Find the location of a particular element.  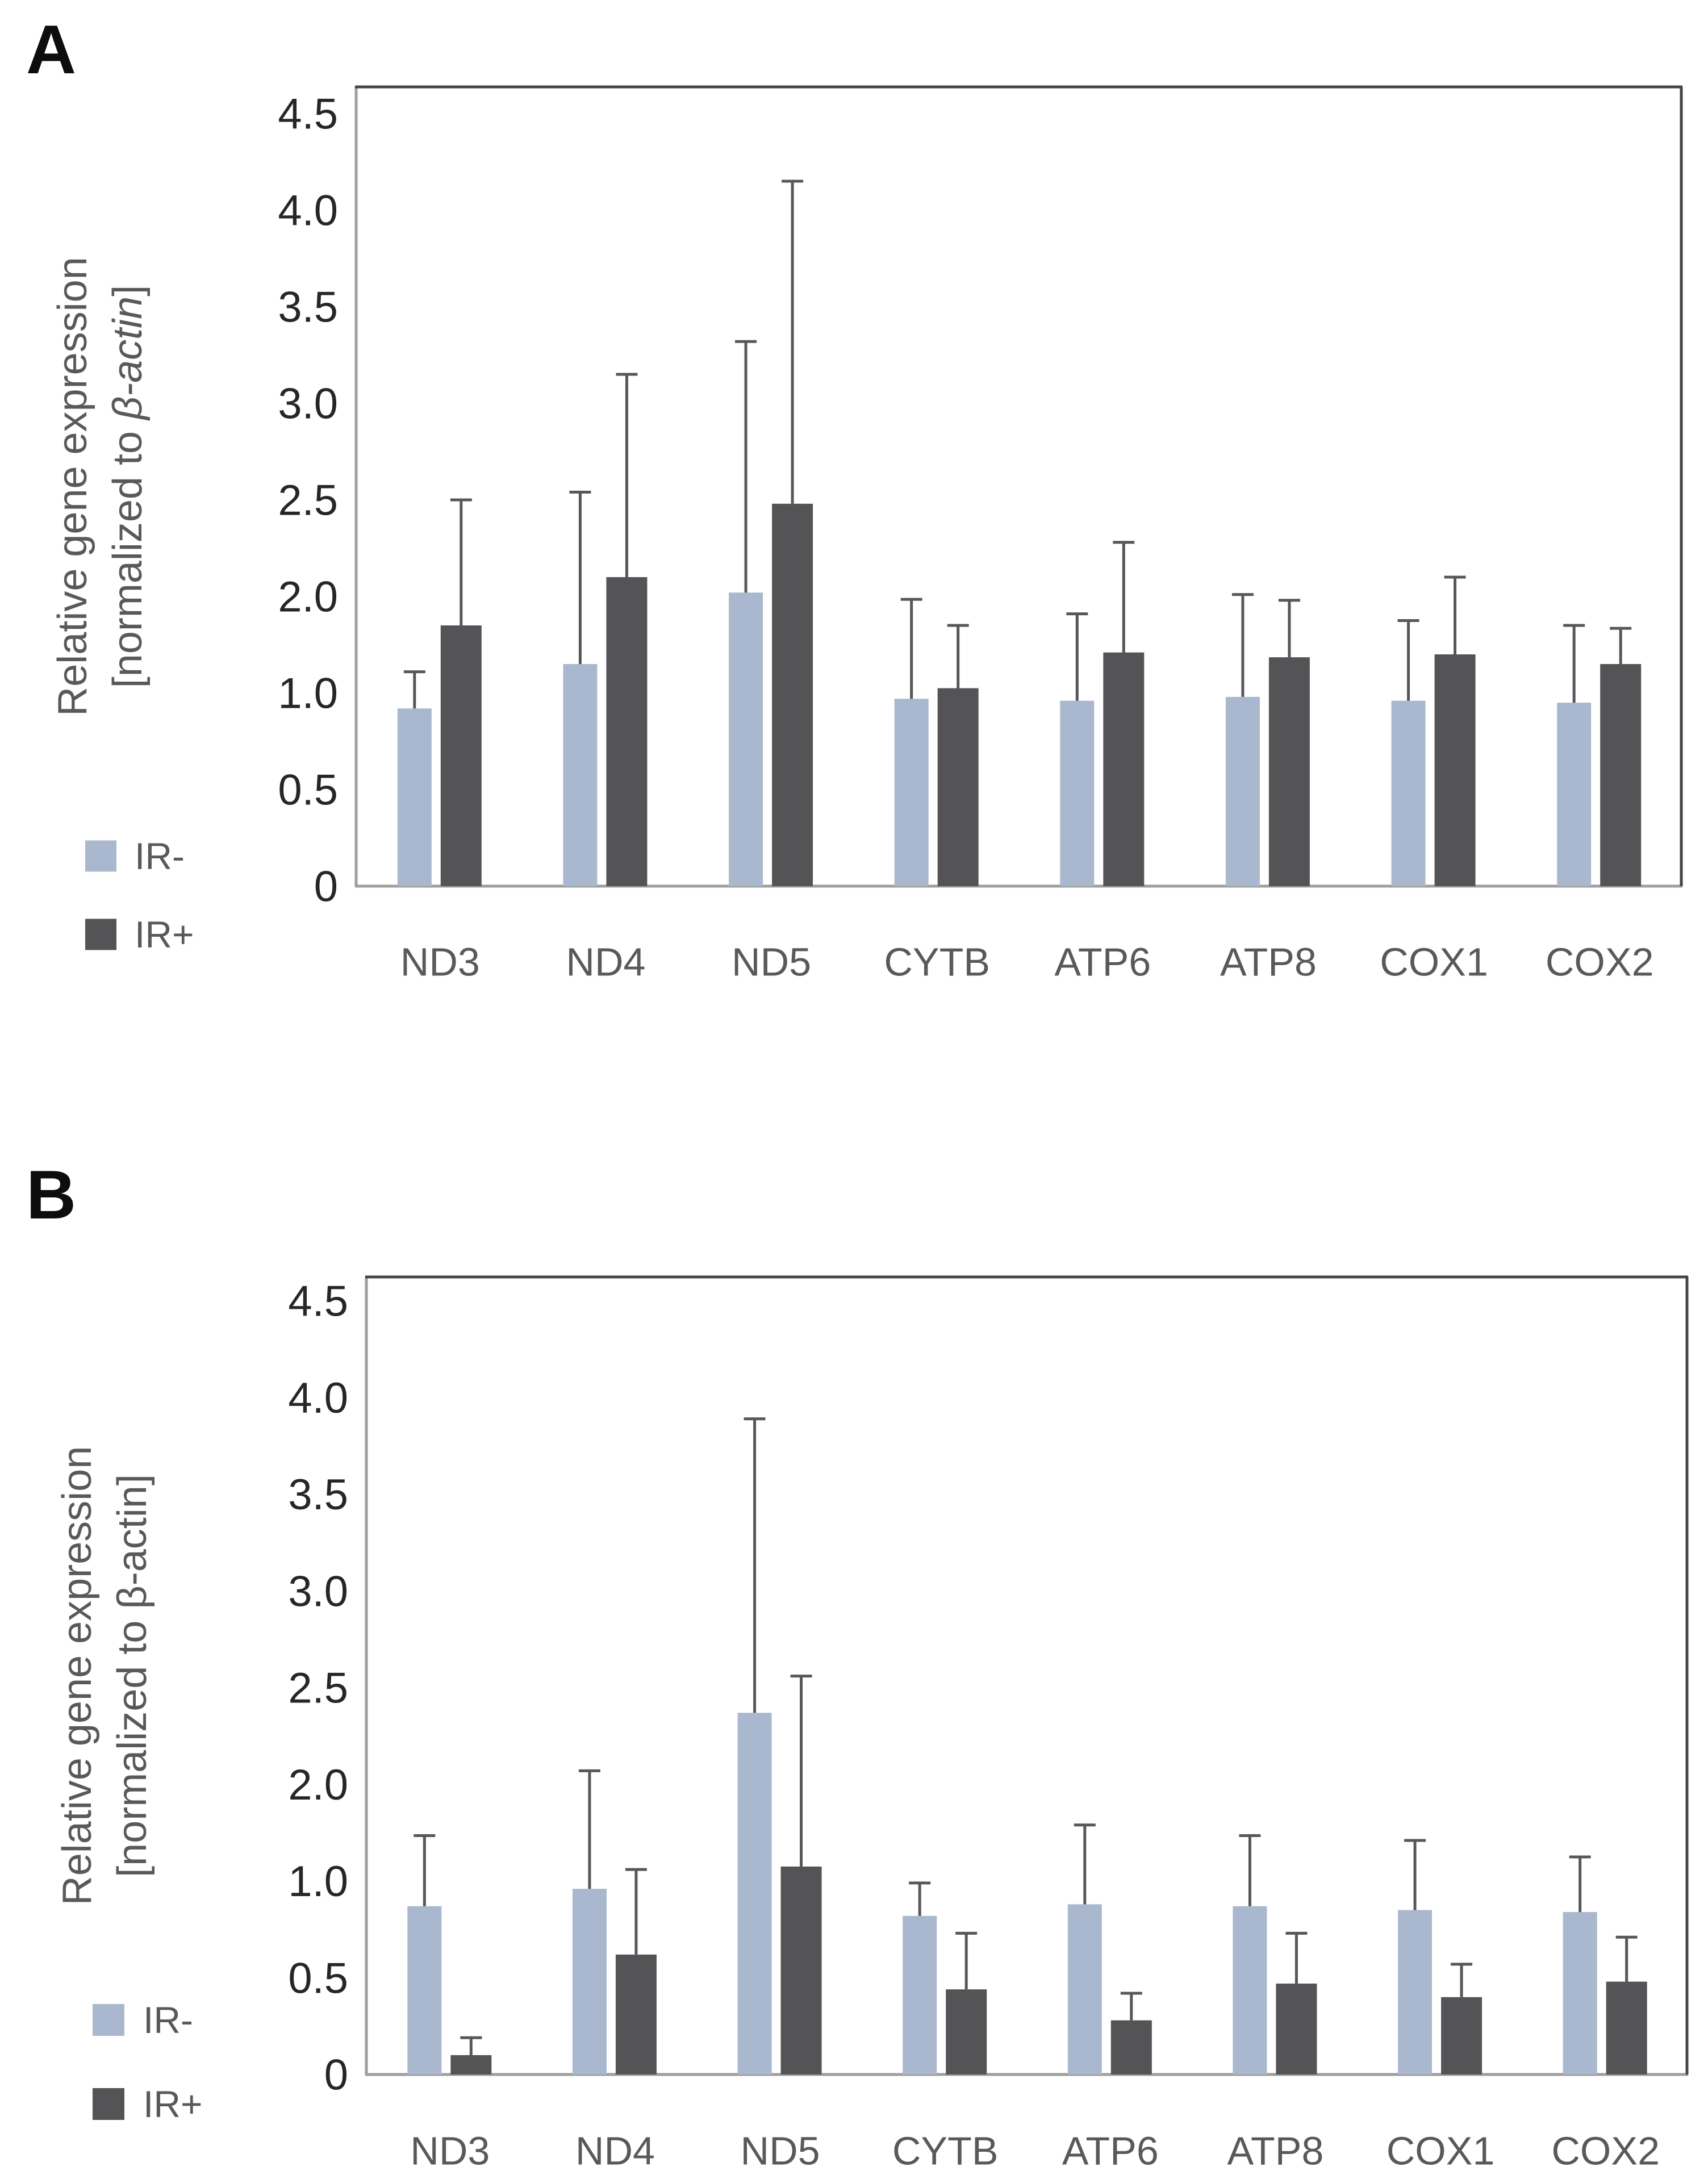

panel-b-bar-ir-plus-atp8 is located at coordinates (1296, 2028).